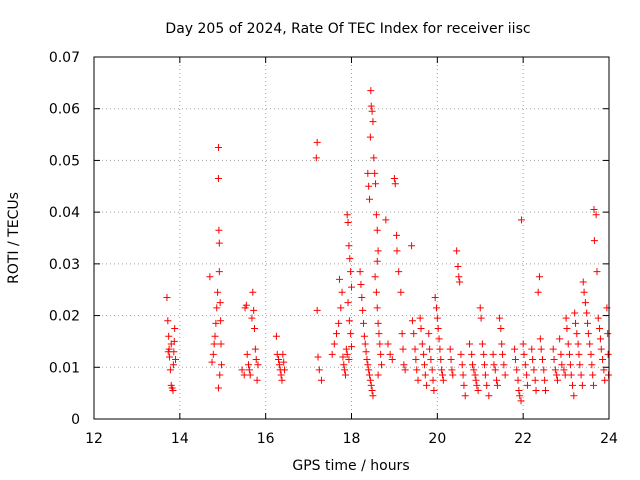  I want to click on y-tick-label: 0.06, so click(64, 110).